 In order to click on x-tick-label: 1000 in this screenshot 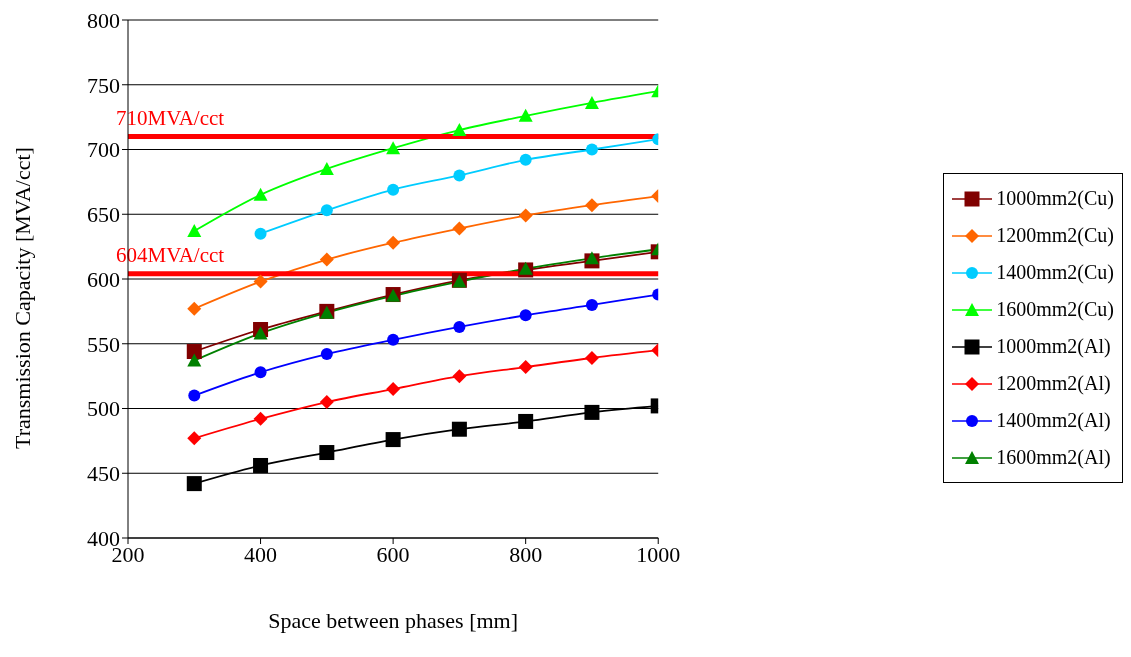, I will do `click(658, 554)`.